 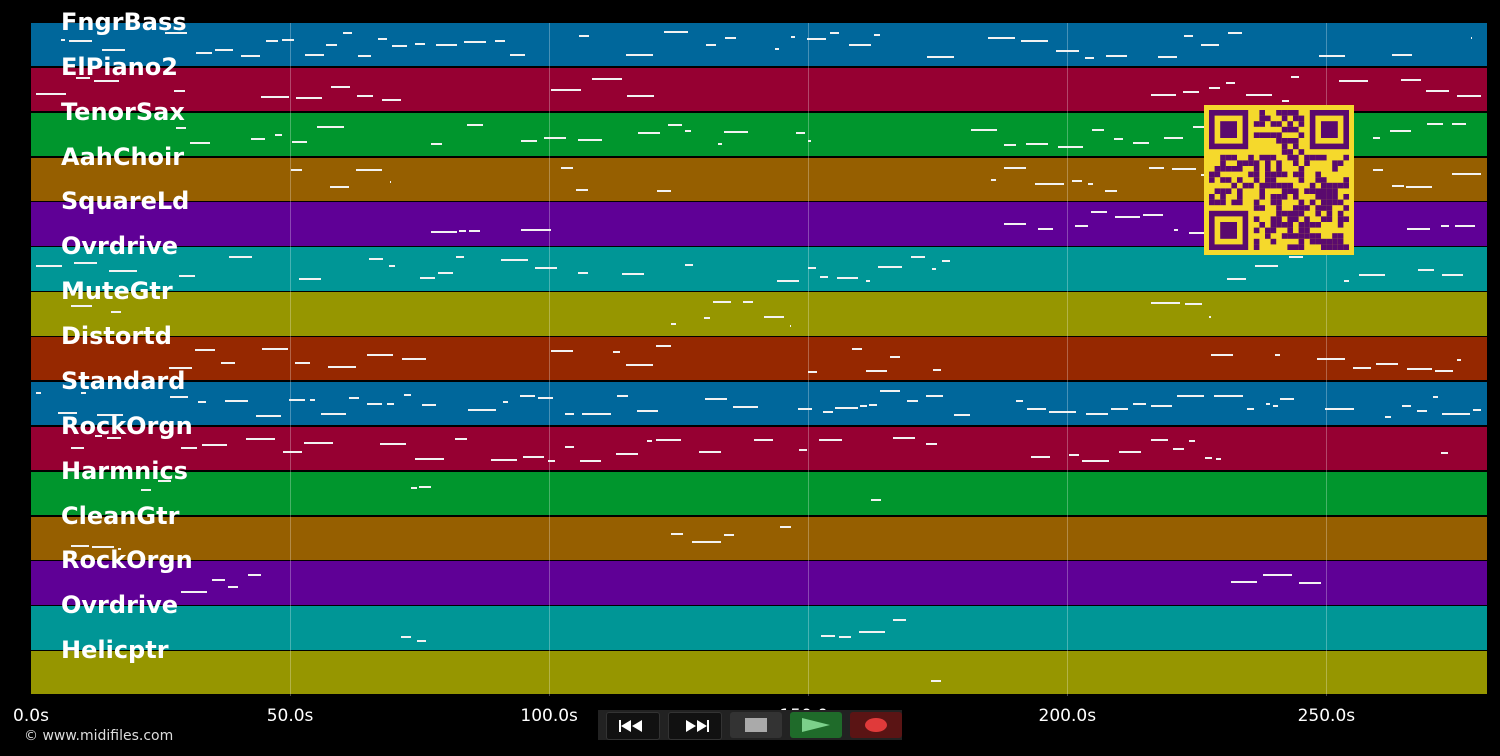 I want to click on track-name: TenorSax, so click(x=123, y=111).